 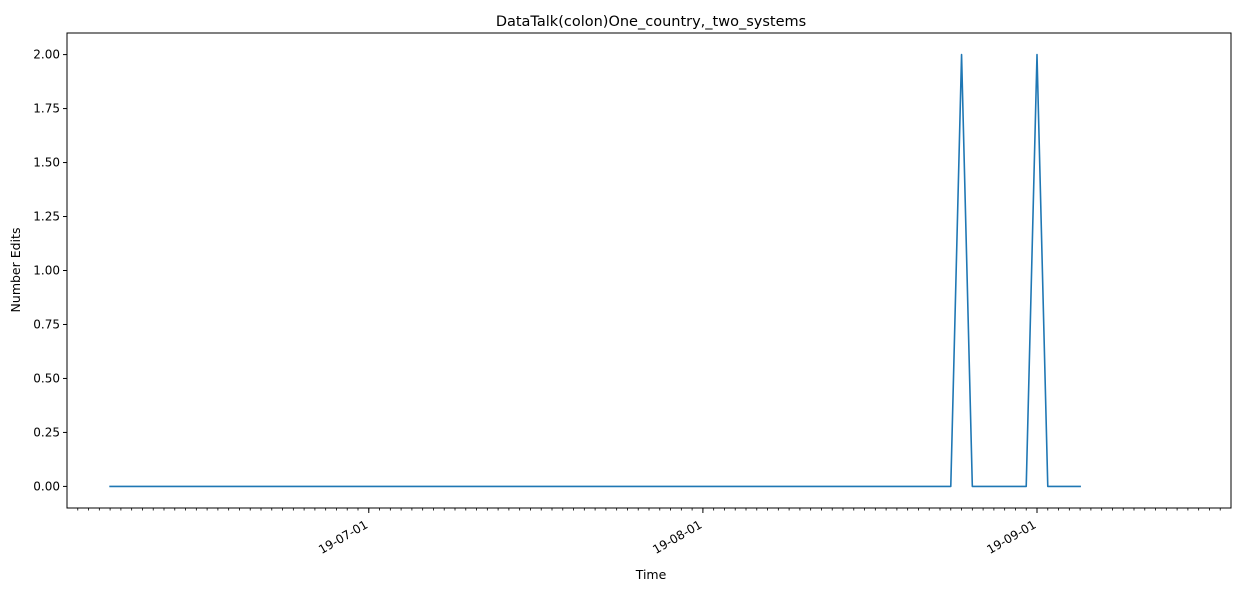 What do you see at coordinates (46, 109) in the screenshot?
I see `y-tick-label: 1.75` at bounding box center [46, 109].